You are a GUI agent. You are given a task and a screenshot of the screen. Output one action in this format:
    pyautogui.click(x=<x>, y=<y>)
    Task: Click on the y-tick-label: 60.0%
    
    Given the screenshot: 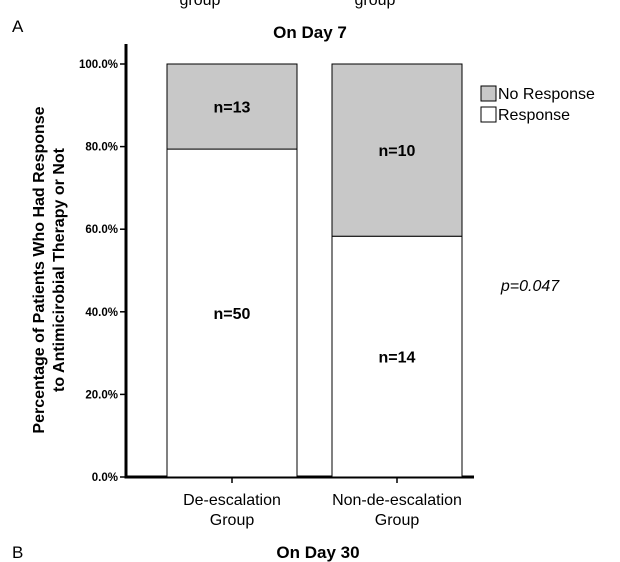 What is the action you would take?
    pyautogui.click(x=101, y=230)
    